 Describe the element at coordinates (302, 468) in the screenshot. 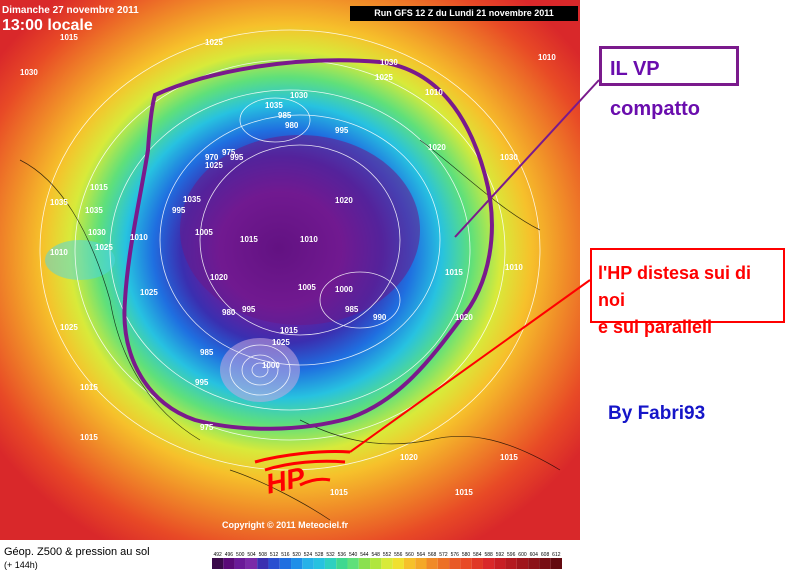

I see `hp-marks` at that location.